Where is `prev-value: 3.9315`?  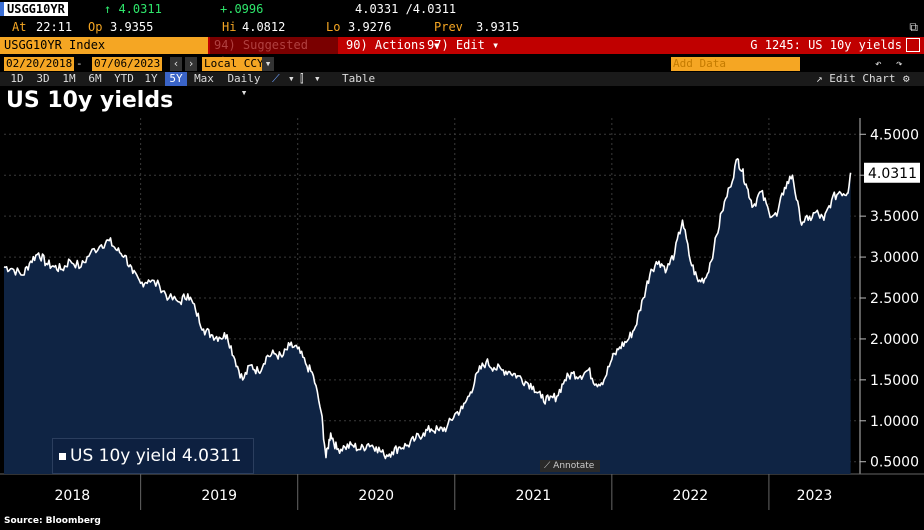
prev-value: 3.9315 is located at coordinates (498, 27).